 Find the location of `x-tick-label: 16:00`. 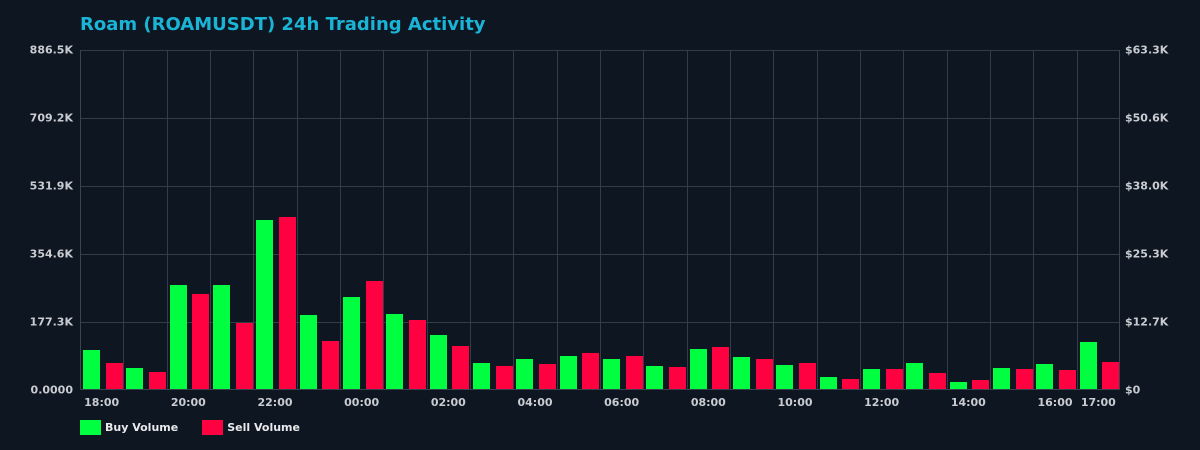

x-tick-label: 16:00 is located at coordinates (1055, 402).